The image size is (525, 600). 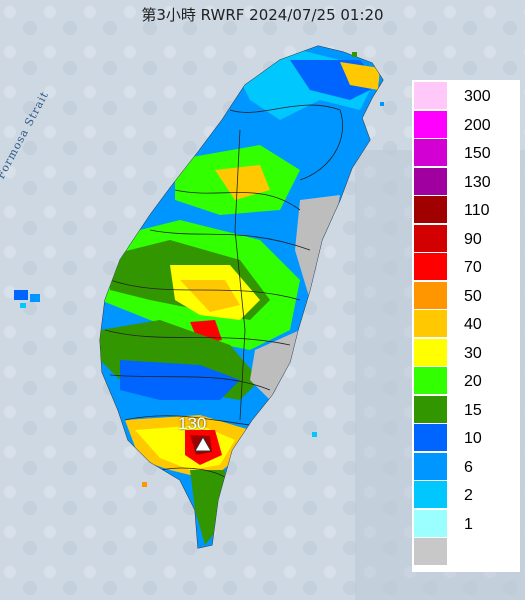 I want to click on legend-label: 150, so click(x=477, y=153).